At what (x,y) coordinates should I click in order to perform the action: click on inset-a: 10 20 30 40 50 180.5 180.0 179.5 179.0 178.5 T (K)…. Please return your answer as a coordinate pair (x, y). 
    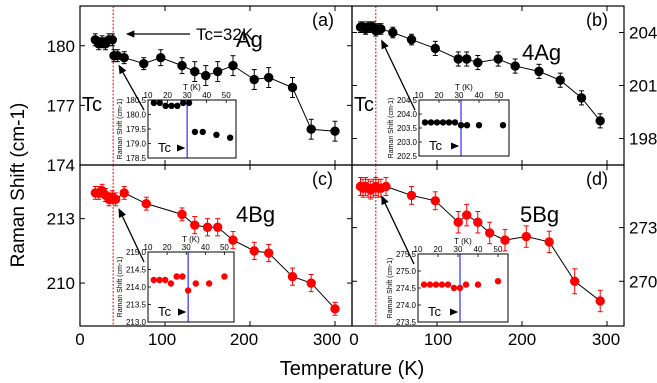
    Looking at the image, I should click on (177, 123).